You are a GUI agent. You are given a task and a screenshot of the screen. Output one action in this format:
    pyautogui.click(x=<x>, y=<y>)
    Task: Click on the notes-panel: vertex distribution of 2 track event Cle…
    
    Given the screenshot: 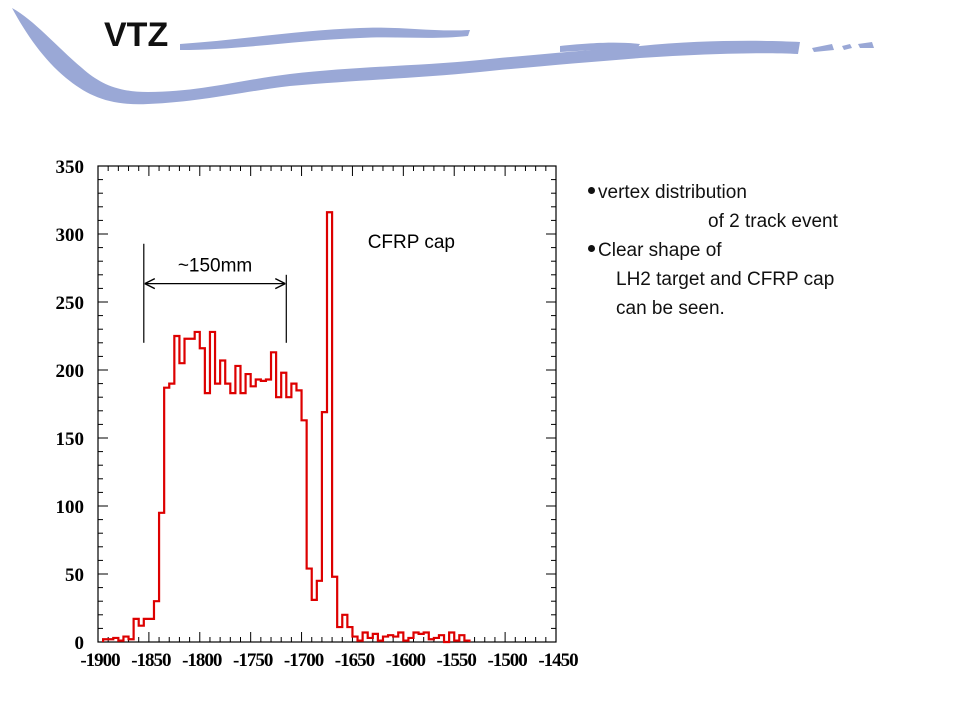 What is the action you would take?
    pyautogui.click(x=713, y=250)
    